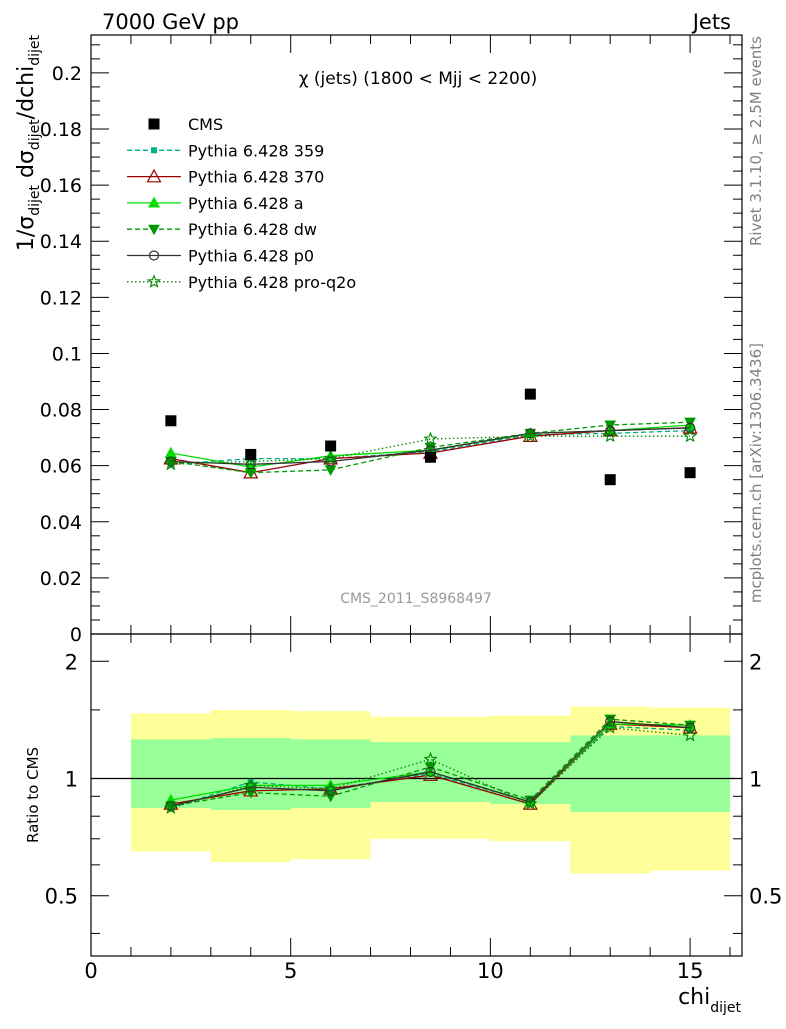 This screenshot has width=786, height=1029. What do you see at coordinates (246, 203) in the screenshot?
I see `legend-label-2: Pythia 6.428 a` at bounding box center [246, 203].